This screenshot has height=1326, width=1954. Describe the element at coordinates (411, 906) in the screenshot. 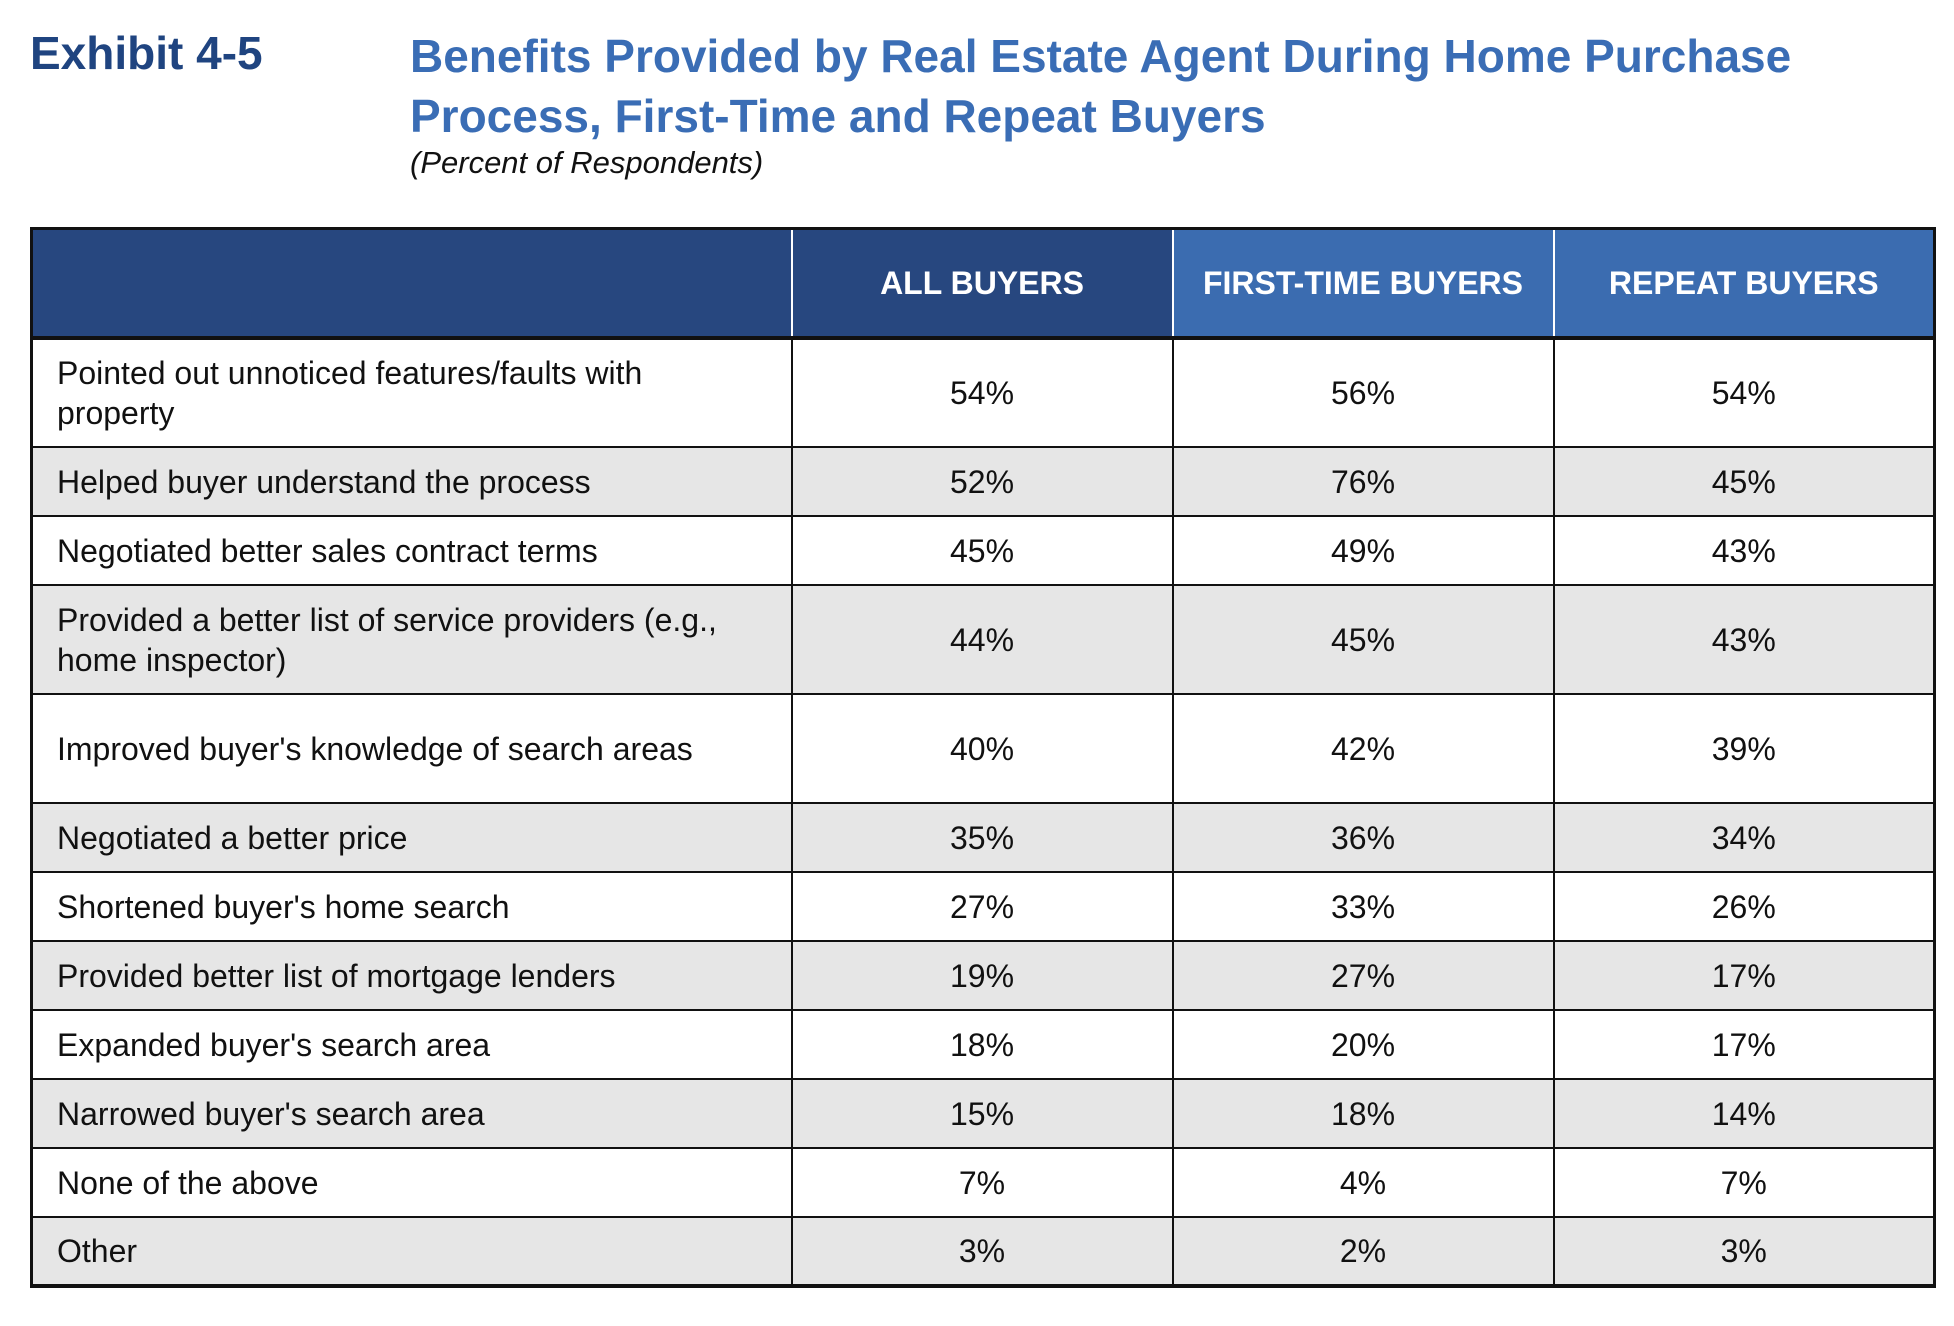

I see `row-label: Shortened buyer's home search` at that location.